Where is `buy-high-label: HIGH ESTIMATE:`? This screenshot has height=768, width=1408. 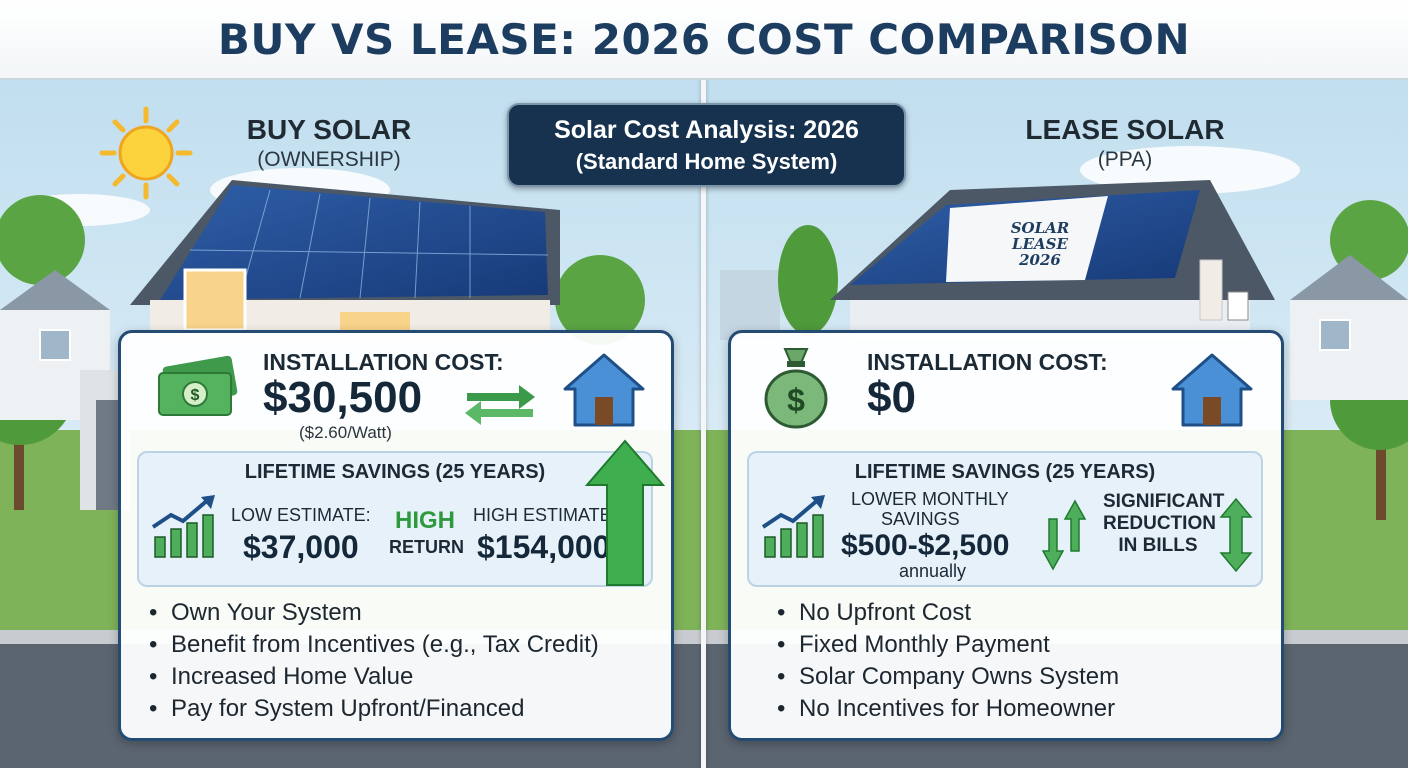 buy-high-label: HIGH ESTIMATE: is located at coordinates (545, 515).